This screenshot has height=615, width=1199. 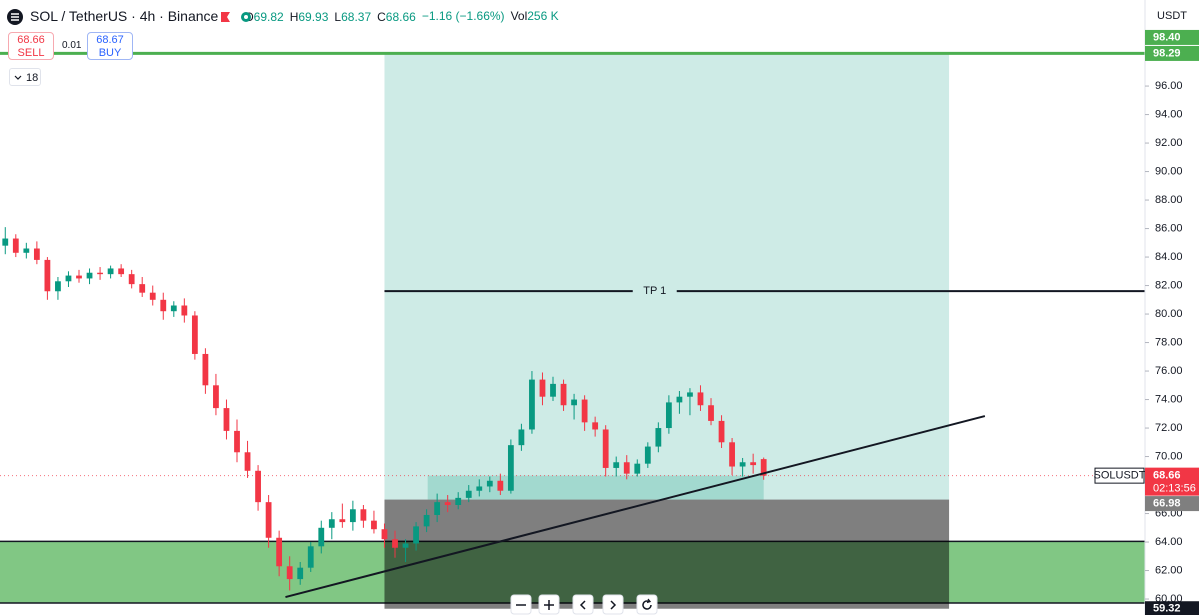 I want to click on scroll-right, so click(x=613, y=604).